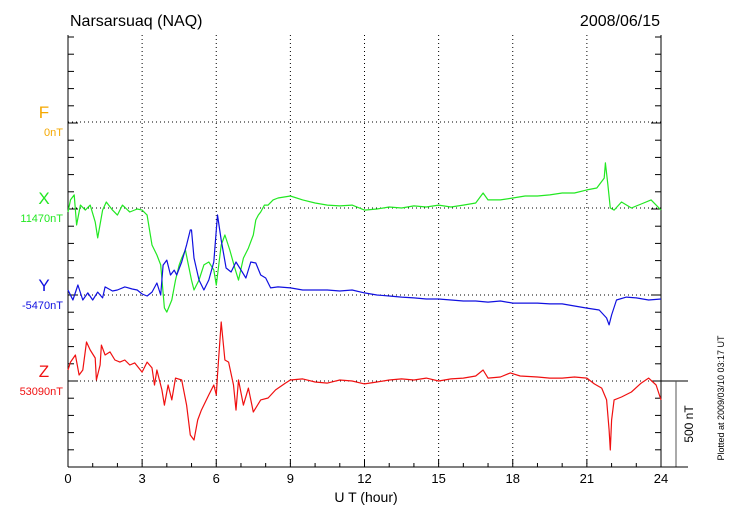 This screenshot has width=730, height=525. Describe the element at coordinates (142, 478) in the screenshot. I see `x-tick-label: 3` at that location.